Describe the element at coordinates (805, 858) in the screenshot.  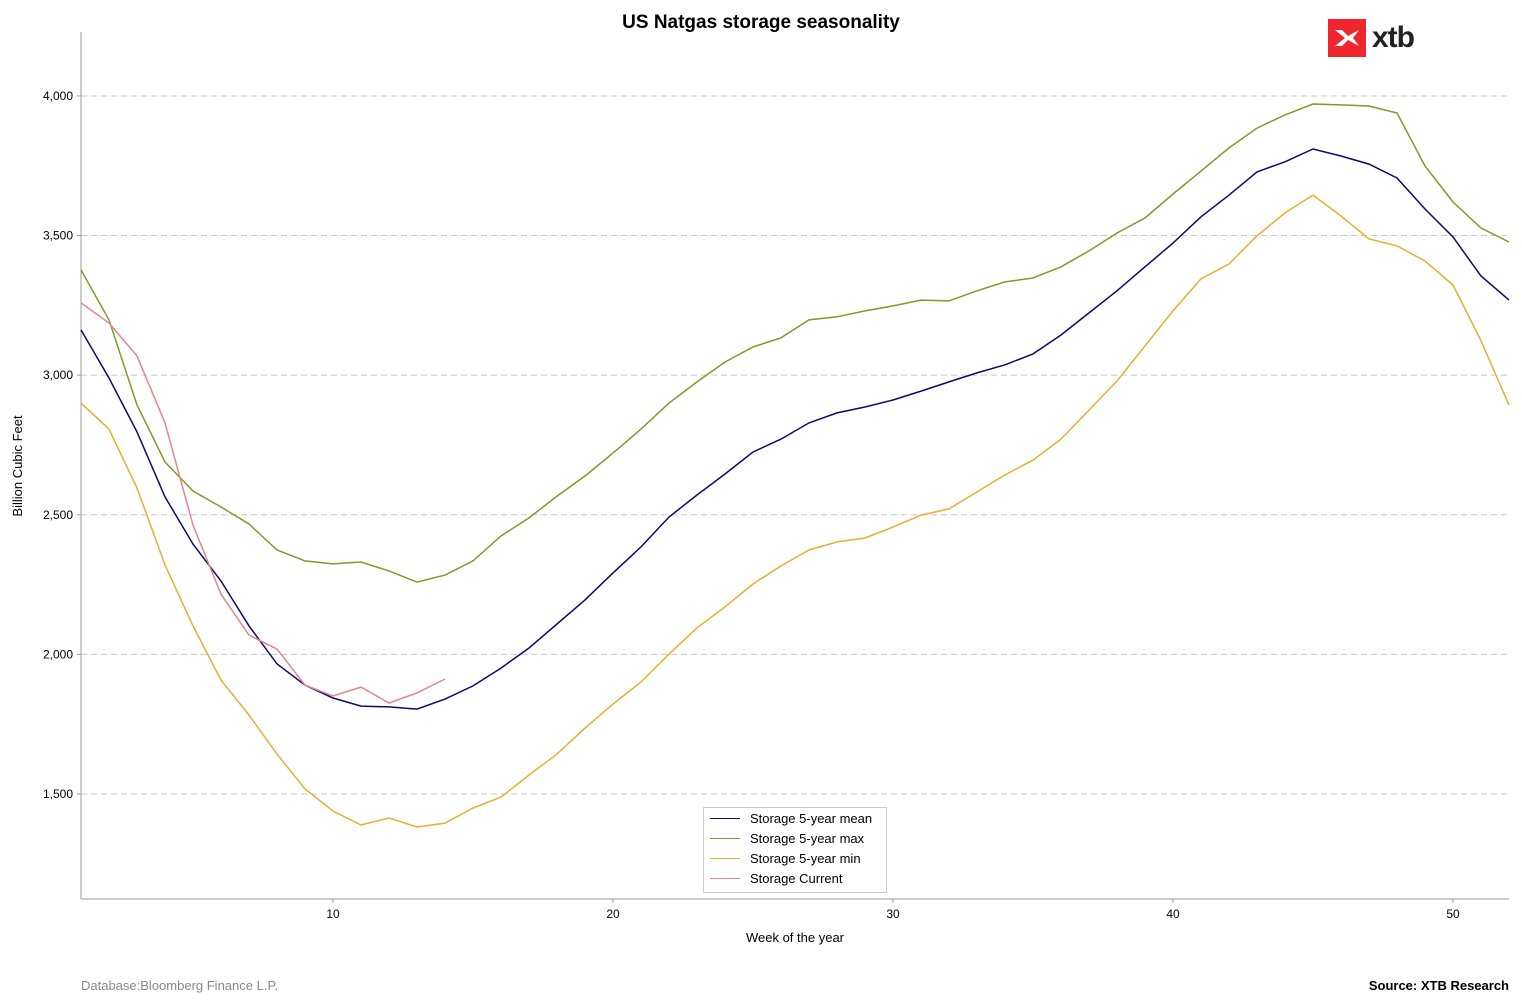
I see `legend-label: Storage 5-year min` at that location.